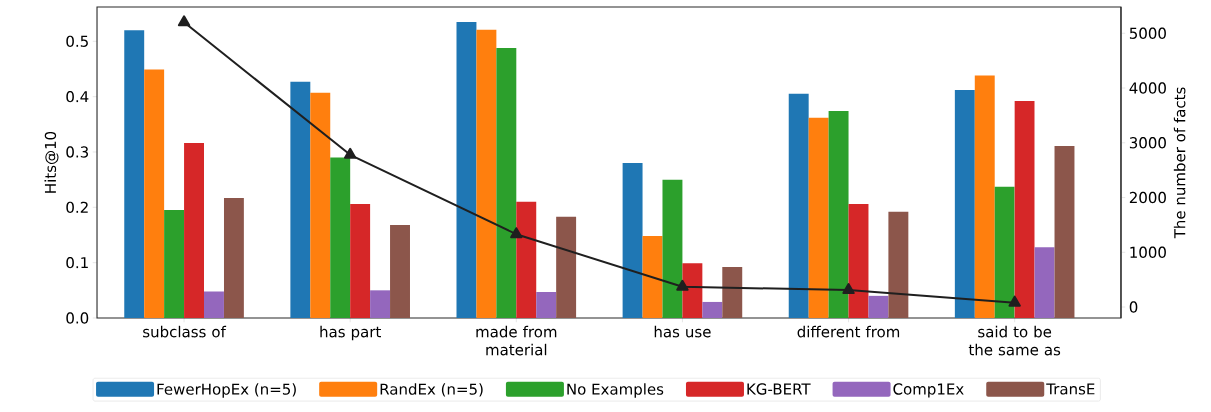  Describe the element at coordinates (350, 333) in the screenshot. I see `x-tick-label: has part` at that location.